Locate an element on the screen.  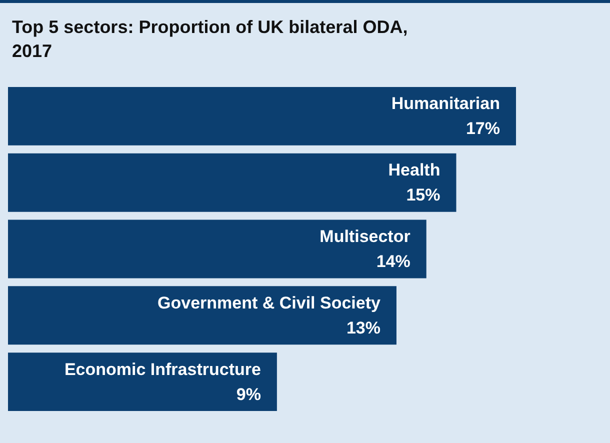
data-label: 13% is located at coordinates (363, 328).